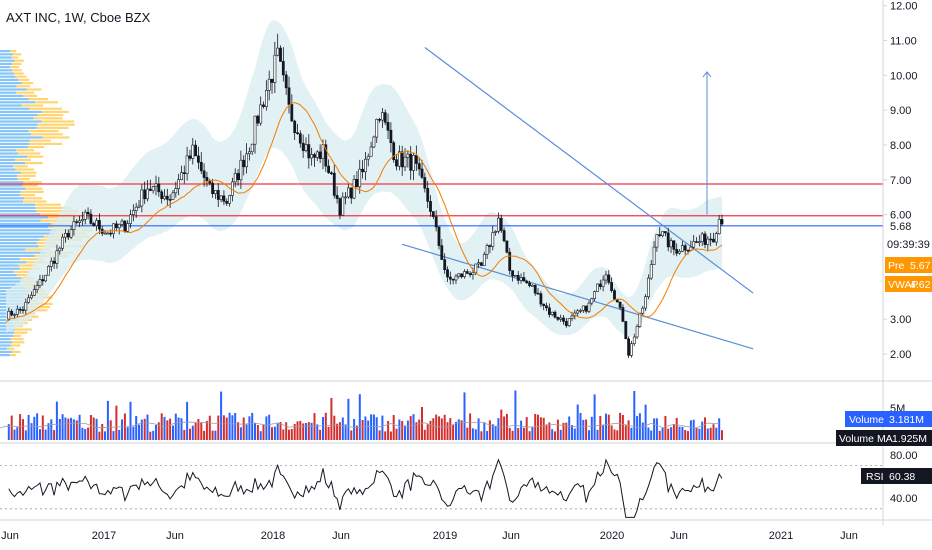 The image size is (932, 550). What do you see at coordinates (612, 536) in the screenshot?
I see `x-tick-label: 2020` at bounding box center [612, 536].